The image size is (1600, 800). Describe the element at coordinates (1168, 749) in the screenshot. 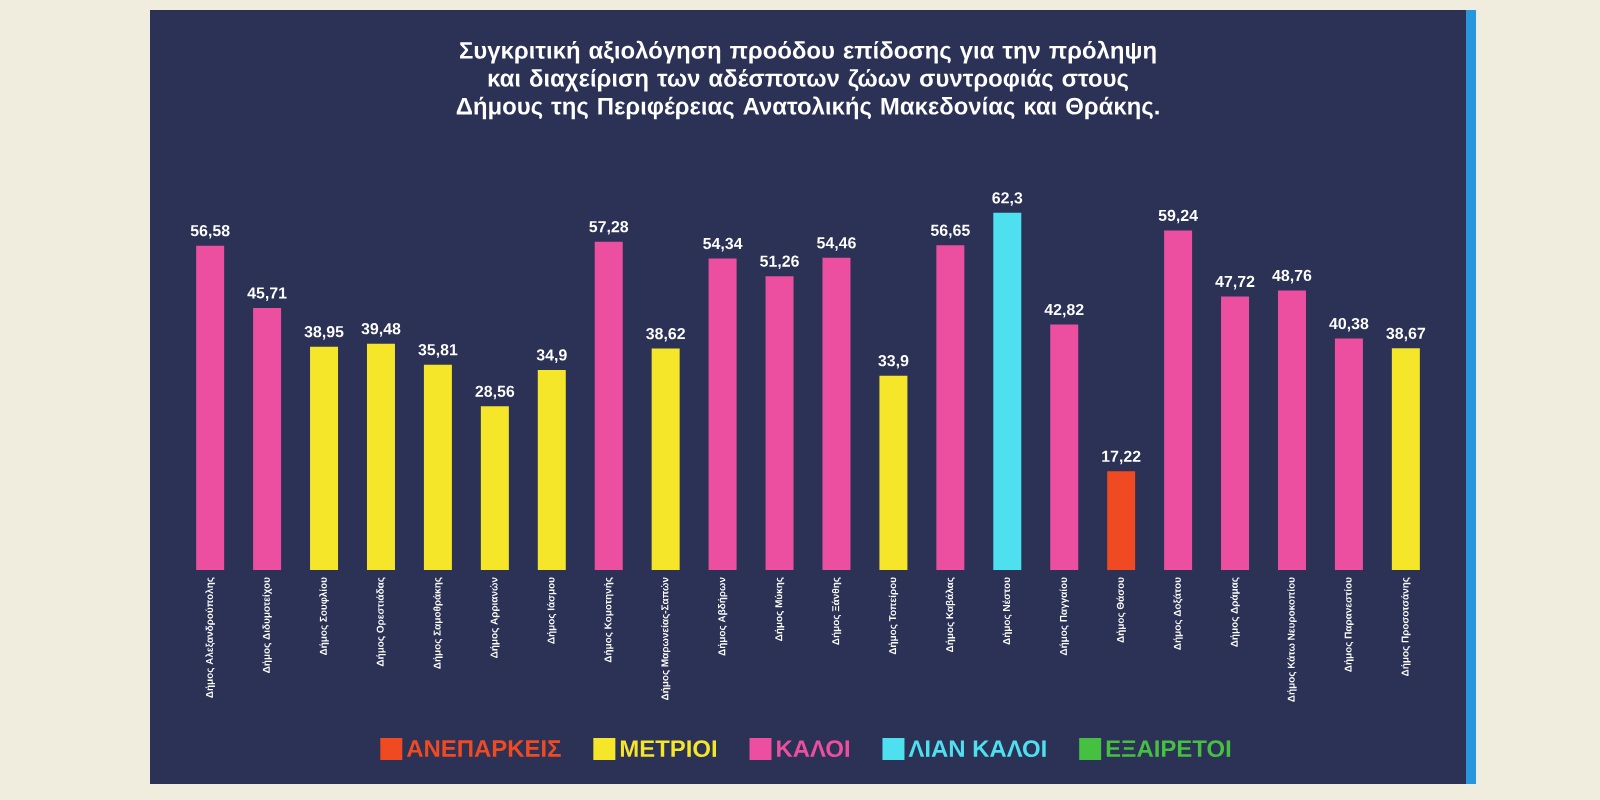

I see `legend-label: ΕΞΑΙΡΕΤΟΙ` at that location.